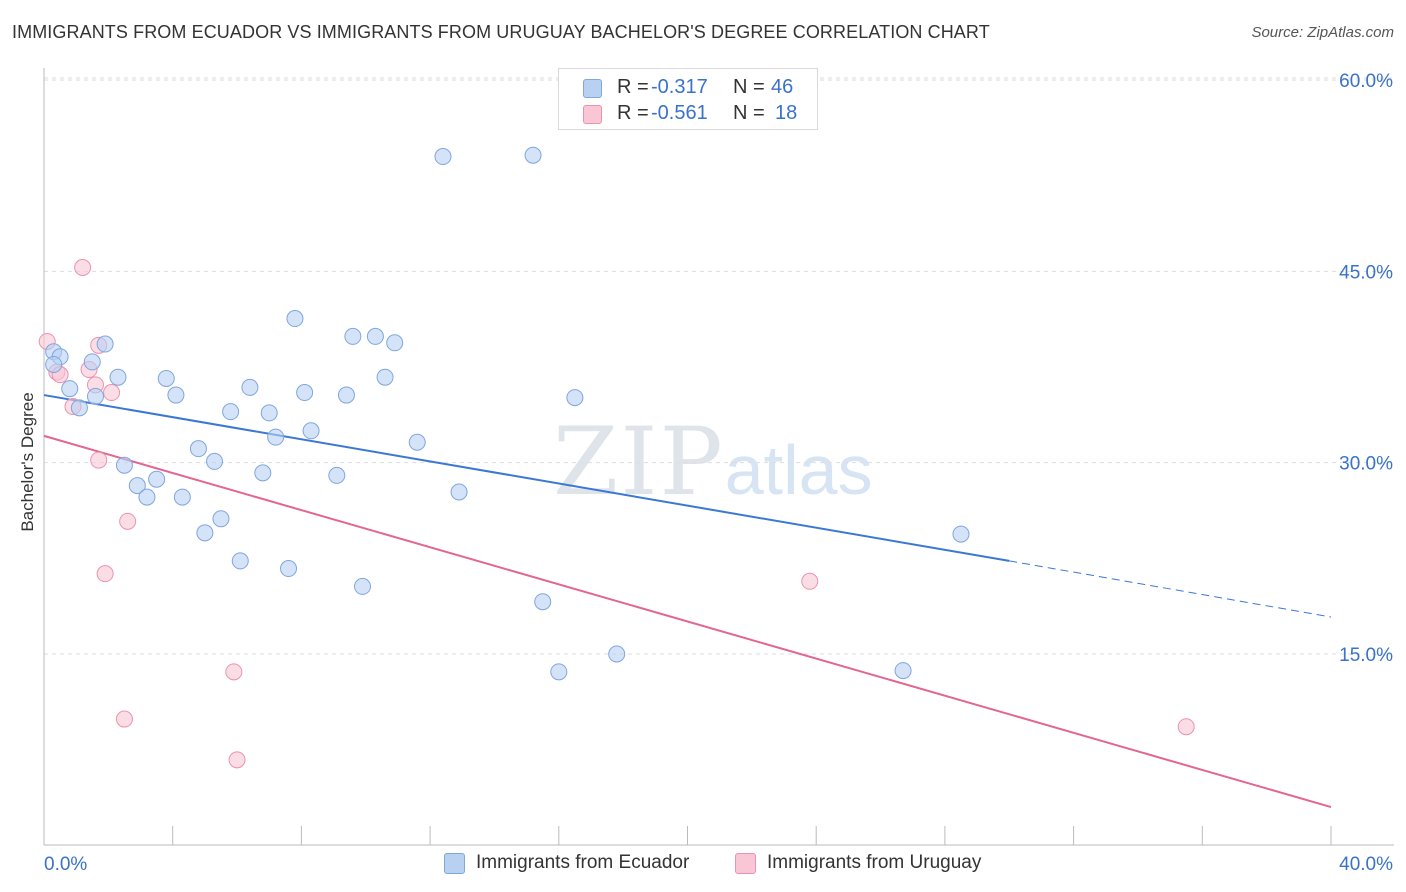 This screenshot has width=1406, height=892. Describe the element at coordinates (27, 462) in the screenshot. I see `y-axis-title: Bachelor's Degree` at that location.